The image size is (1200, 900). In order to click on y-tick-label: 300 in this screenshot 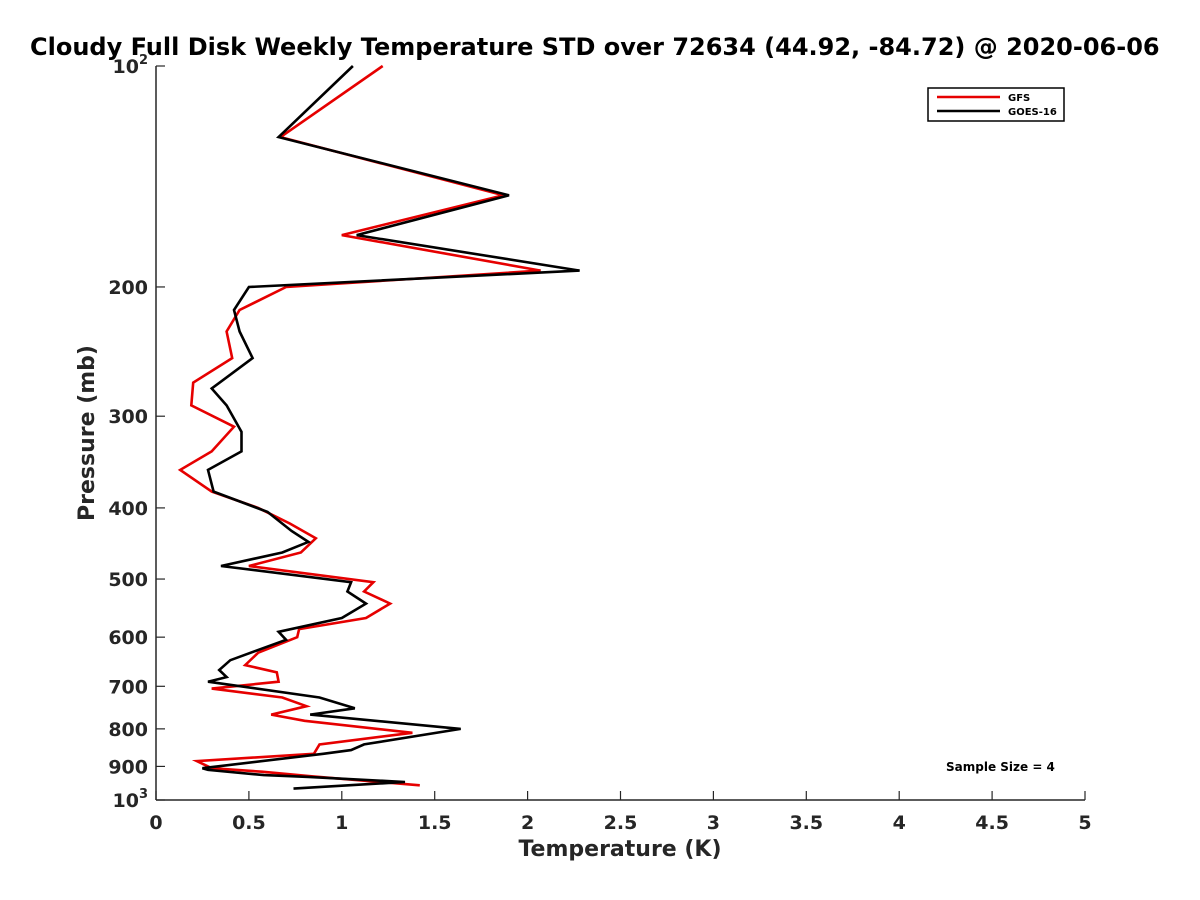, I will do `click(128, 417)`.